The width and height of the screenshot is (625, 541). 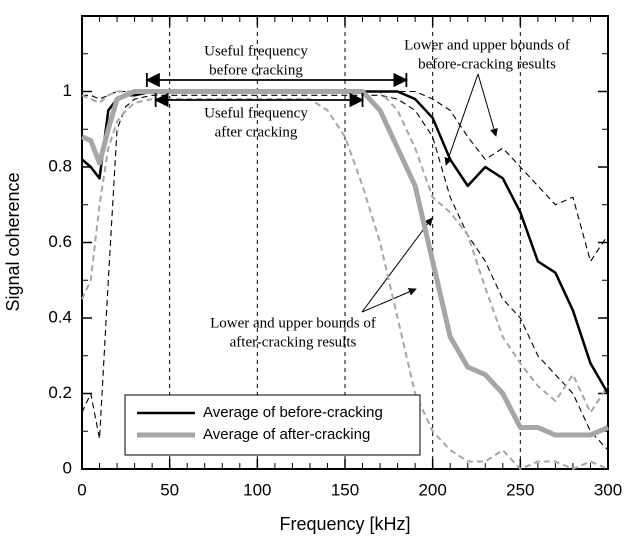 I want to click on annotation-text: after cracking, so click(x=256, y=132).